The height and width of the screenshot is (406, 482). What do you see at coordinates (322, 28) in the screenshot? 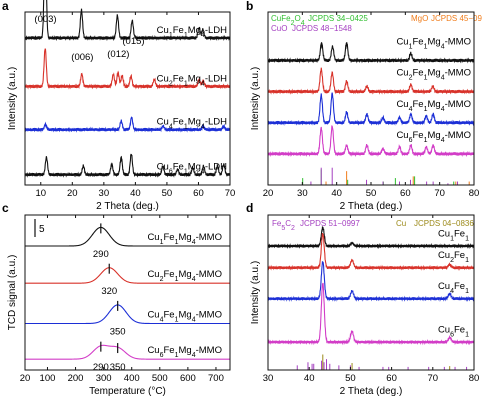
I see `reference-code-label: JCPDS 48−1548` at bounding box center [322, 28].